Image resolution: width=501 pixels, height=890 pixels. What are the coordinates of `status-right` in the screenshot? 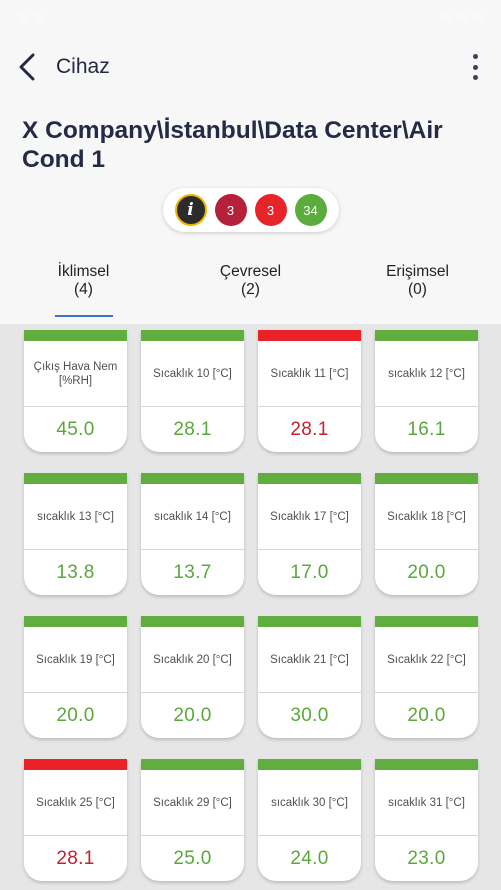 It's located at (462, 17).